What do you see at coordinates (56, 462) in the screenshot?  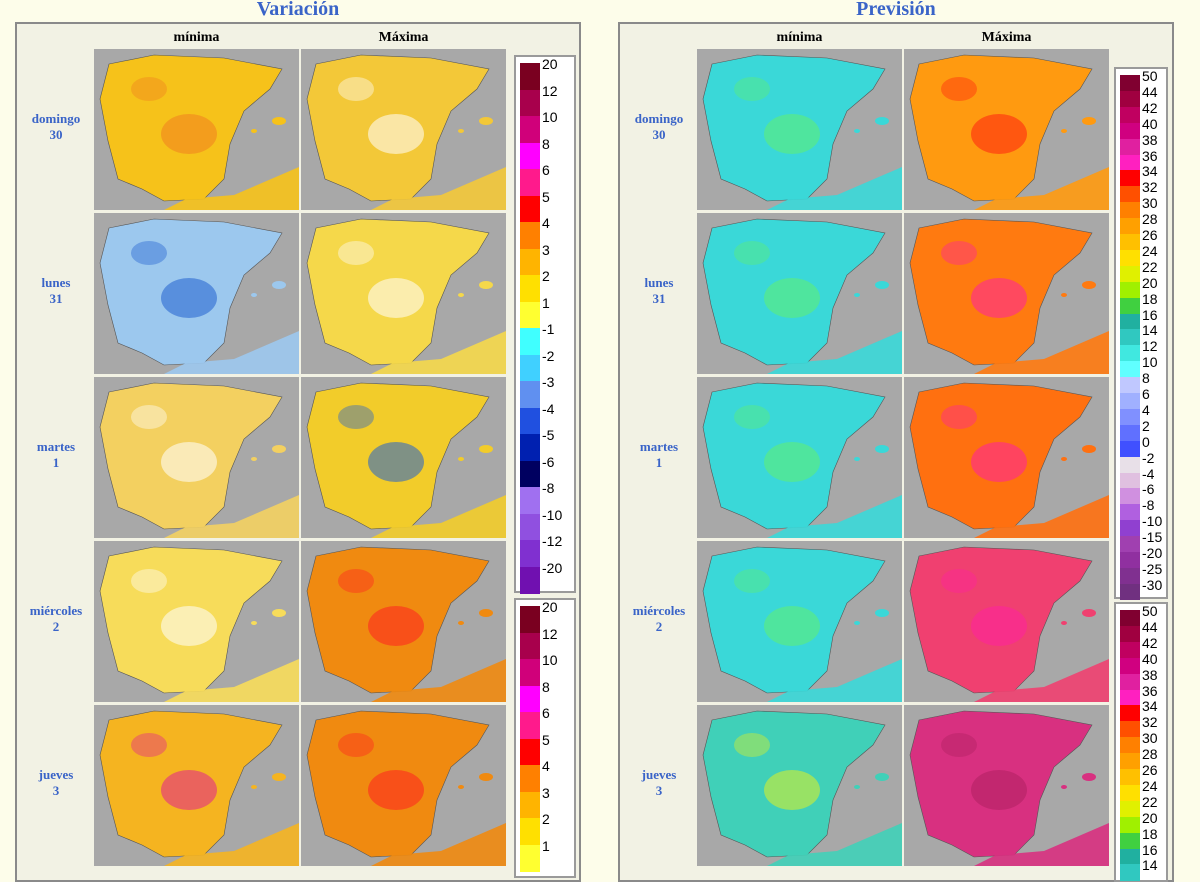 I see `row-date: 1` at bounding box center [56, 462].